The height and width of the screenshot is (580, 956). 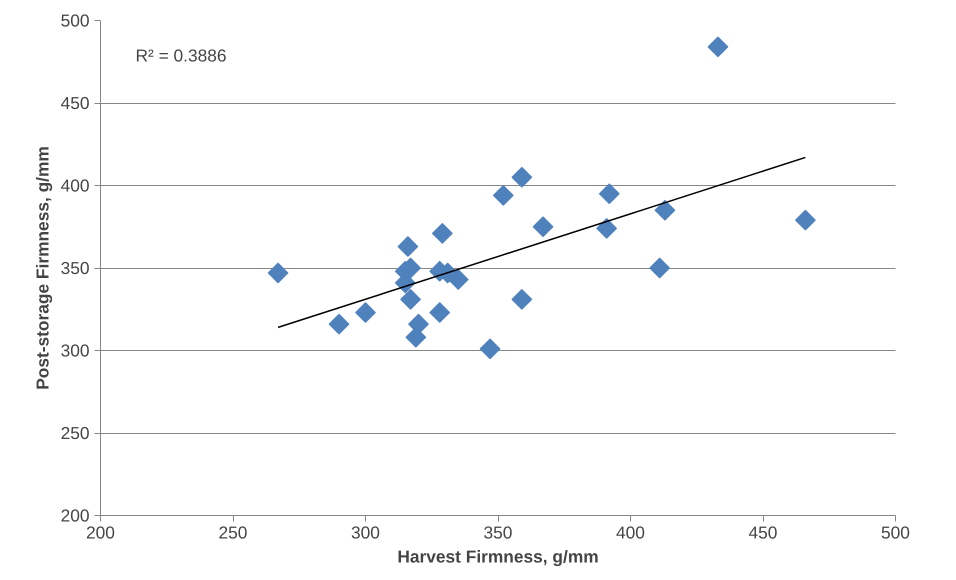 What do you see at coordinates (75, 103) in the screenshot?
I see `y-tick-label: 450` at bounding box center [75, 103].